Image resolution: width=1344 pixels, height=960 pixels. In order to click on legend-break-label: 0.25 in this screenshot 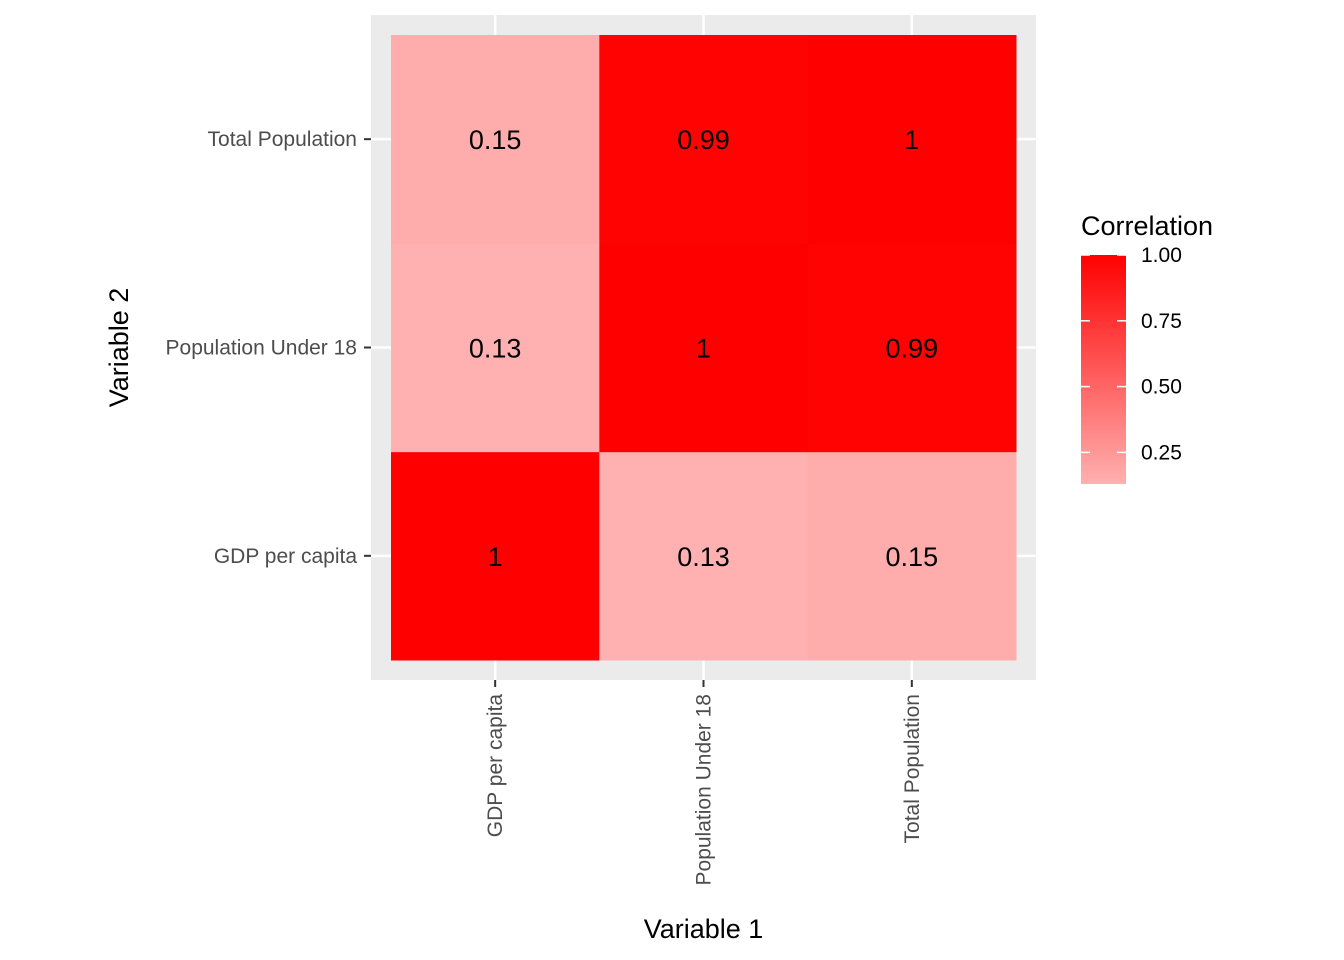, I will do `click(1161, 452)`.